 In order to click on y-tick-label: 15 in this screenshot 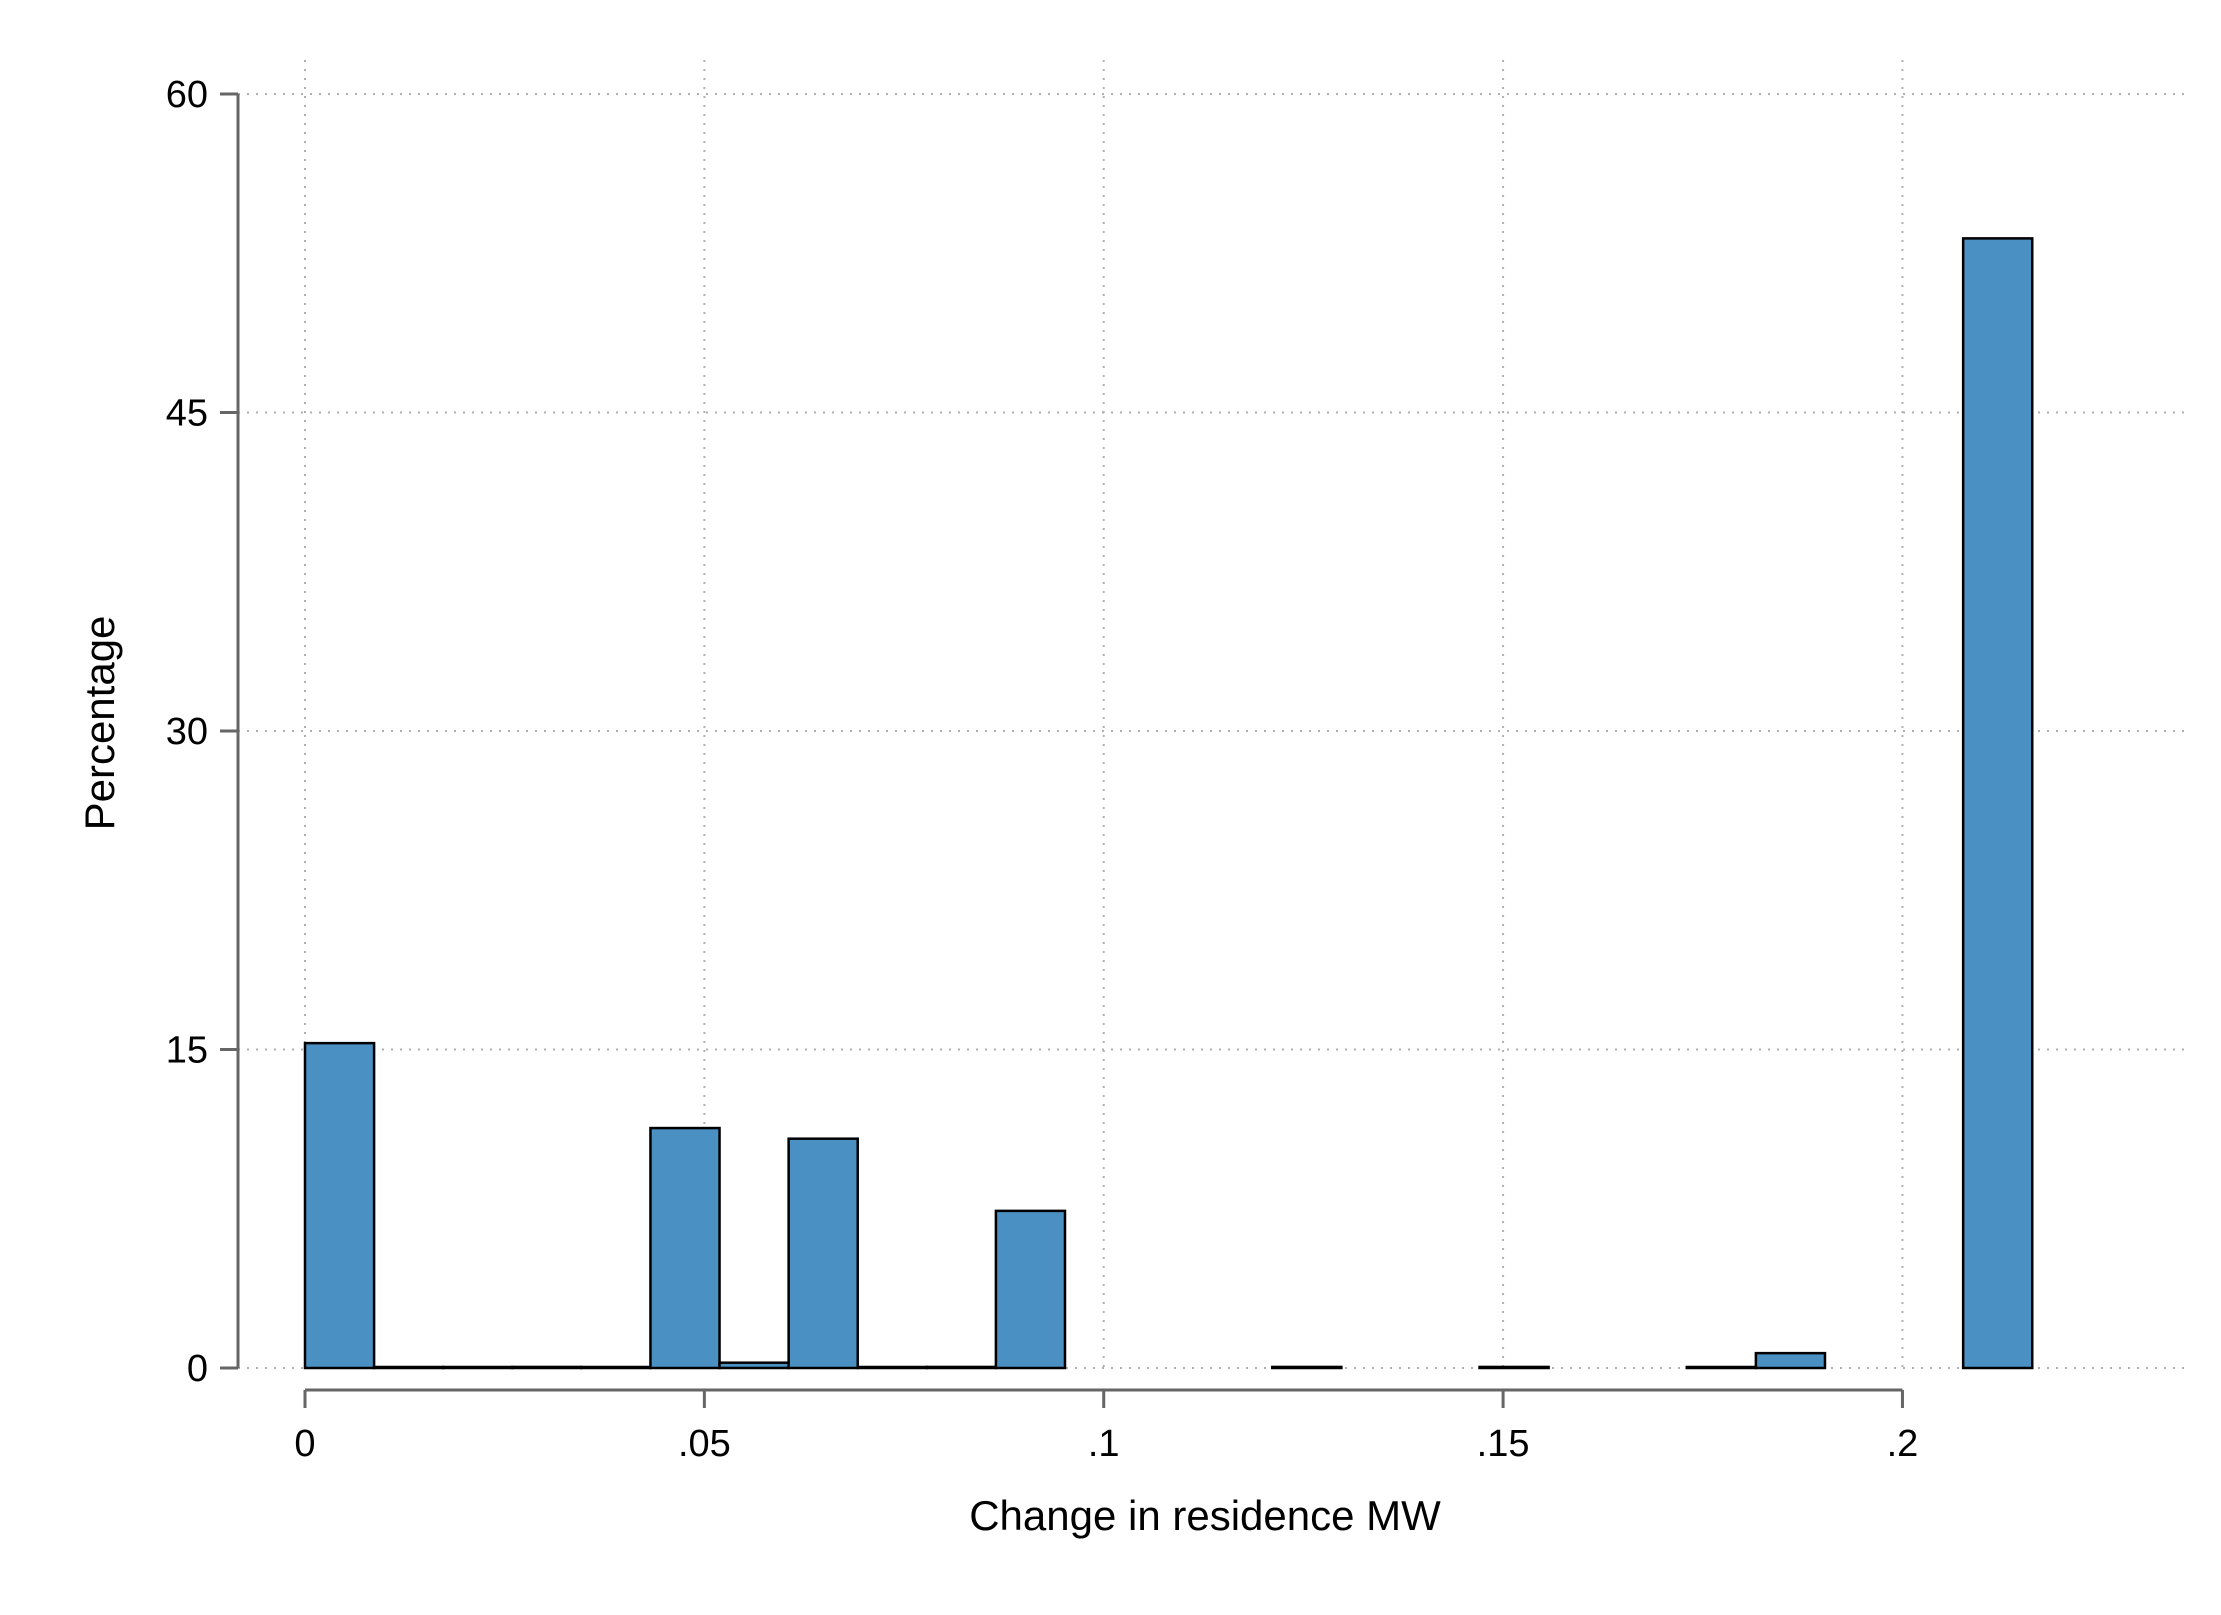, I will do `click(187, 1051)`.